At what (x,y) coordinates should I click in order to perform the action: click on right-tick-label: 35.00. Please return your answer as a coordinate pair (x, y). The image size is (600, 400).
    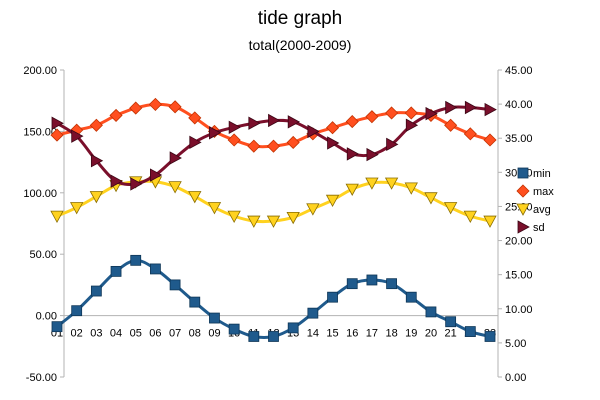
    Looking at the image, I should click on (519, 139).